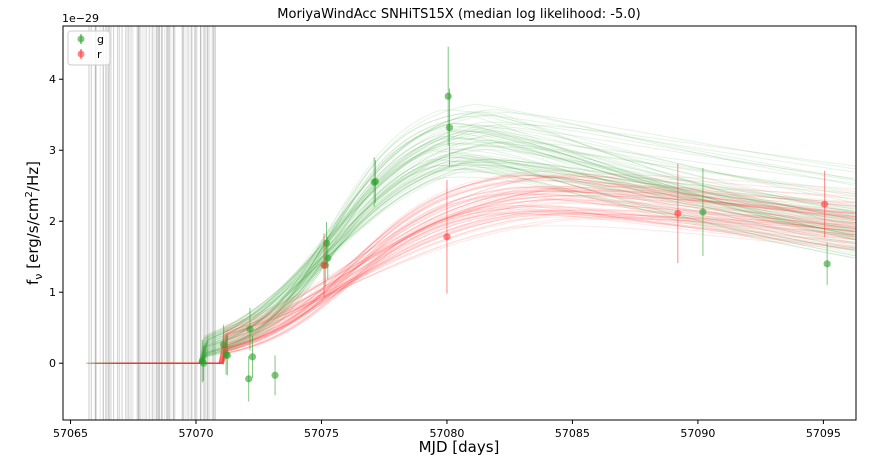 This screenshot has height=460, width=871. I want to click on legend-entry-r: r, so click(89, 54).